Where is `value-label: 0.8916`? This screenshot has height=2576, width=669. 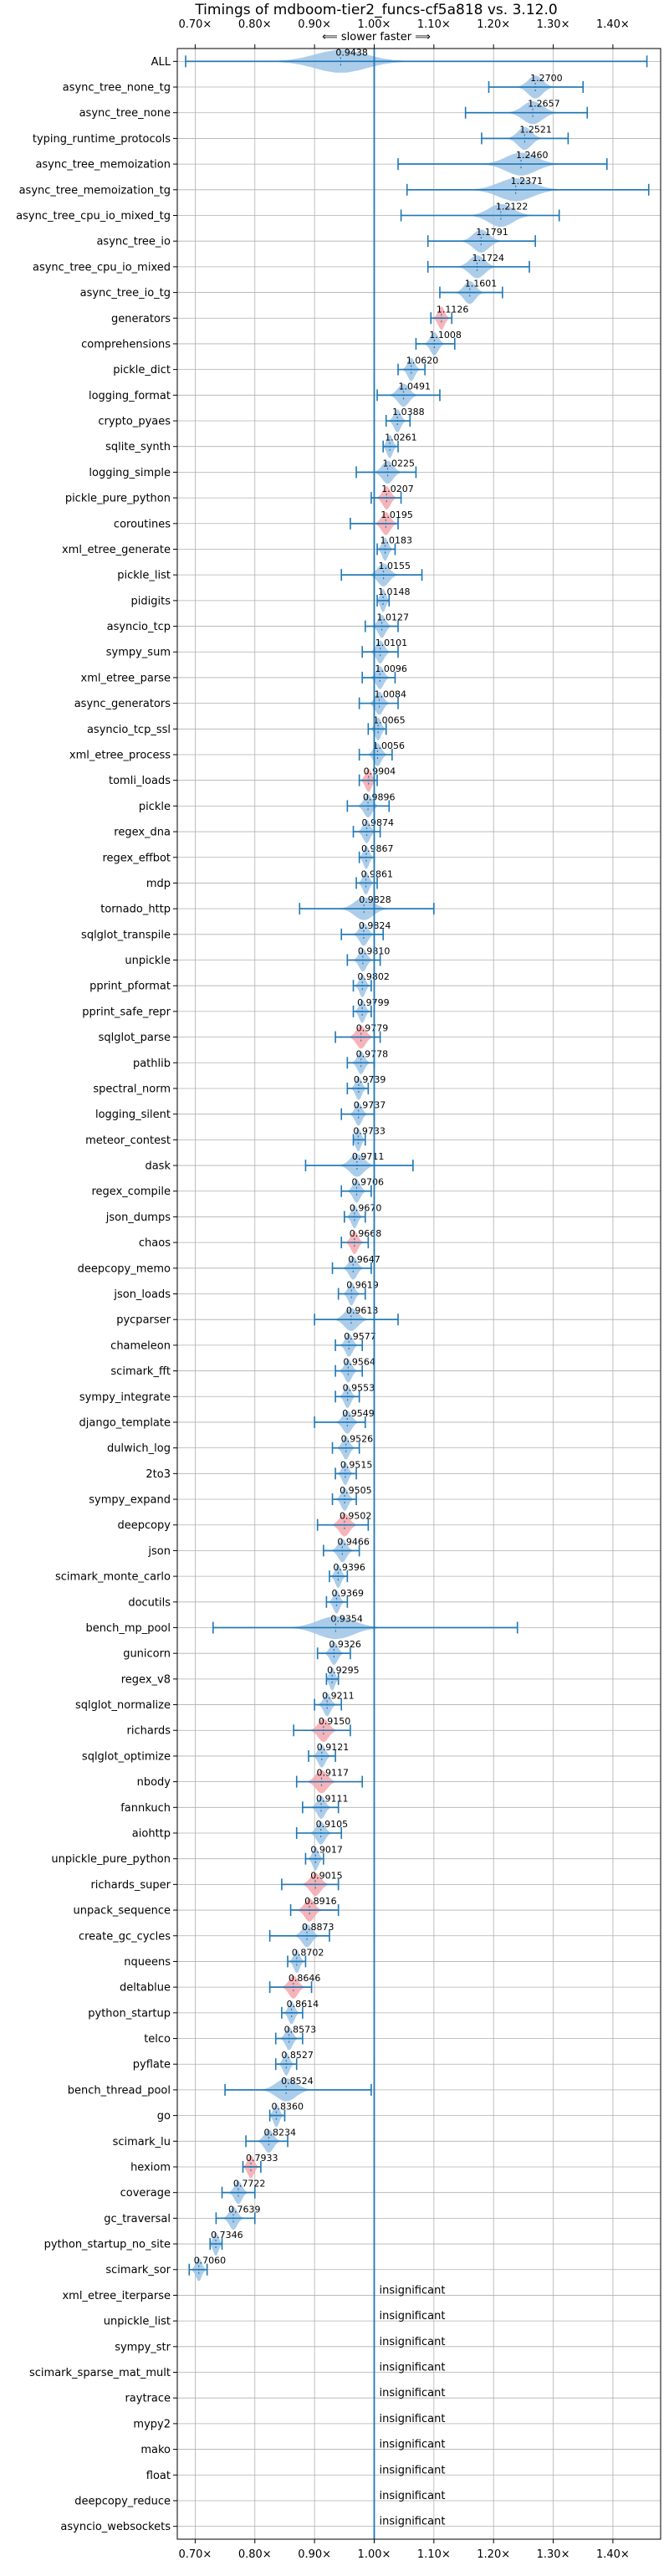 value-label: 0.8916 is located at coordinates (321, 1902).